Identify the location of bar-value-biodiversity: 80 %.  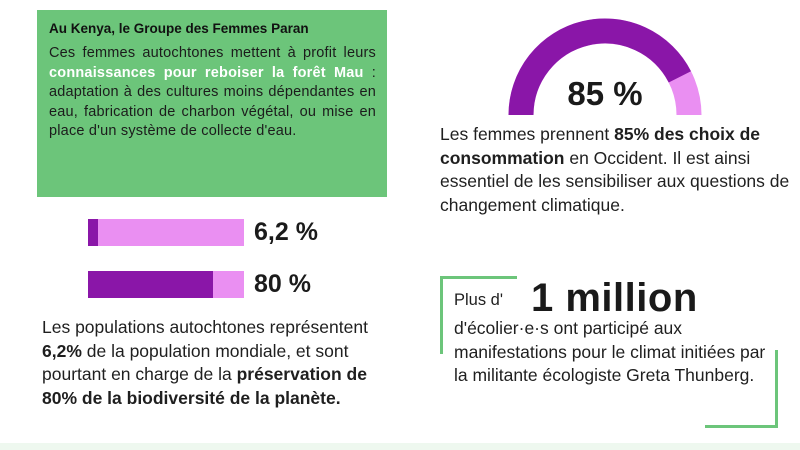
(282, 284).